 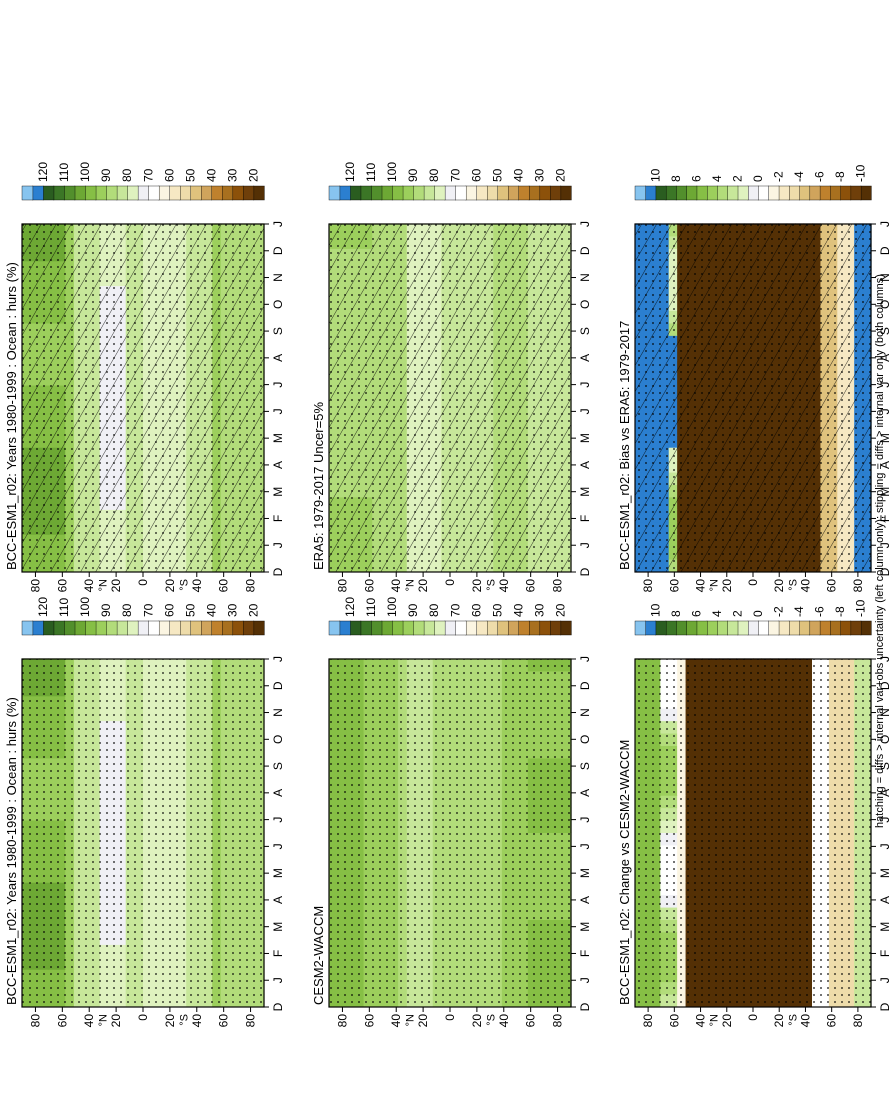 I want to click on south-label: °S, so click(x=793, y=585).